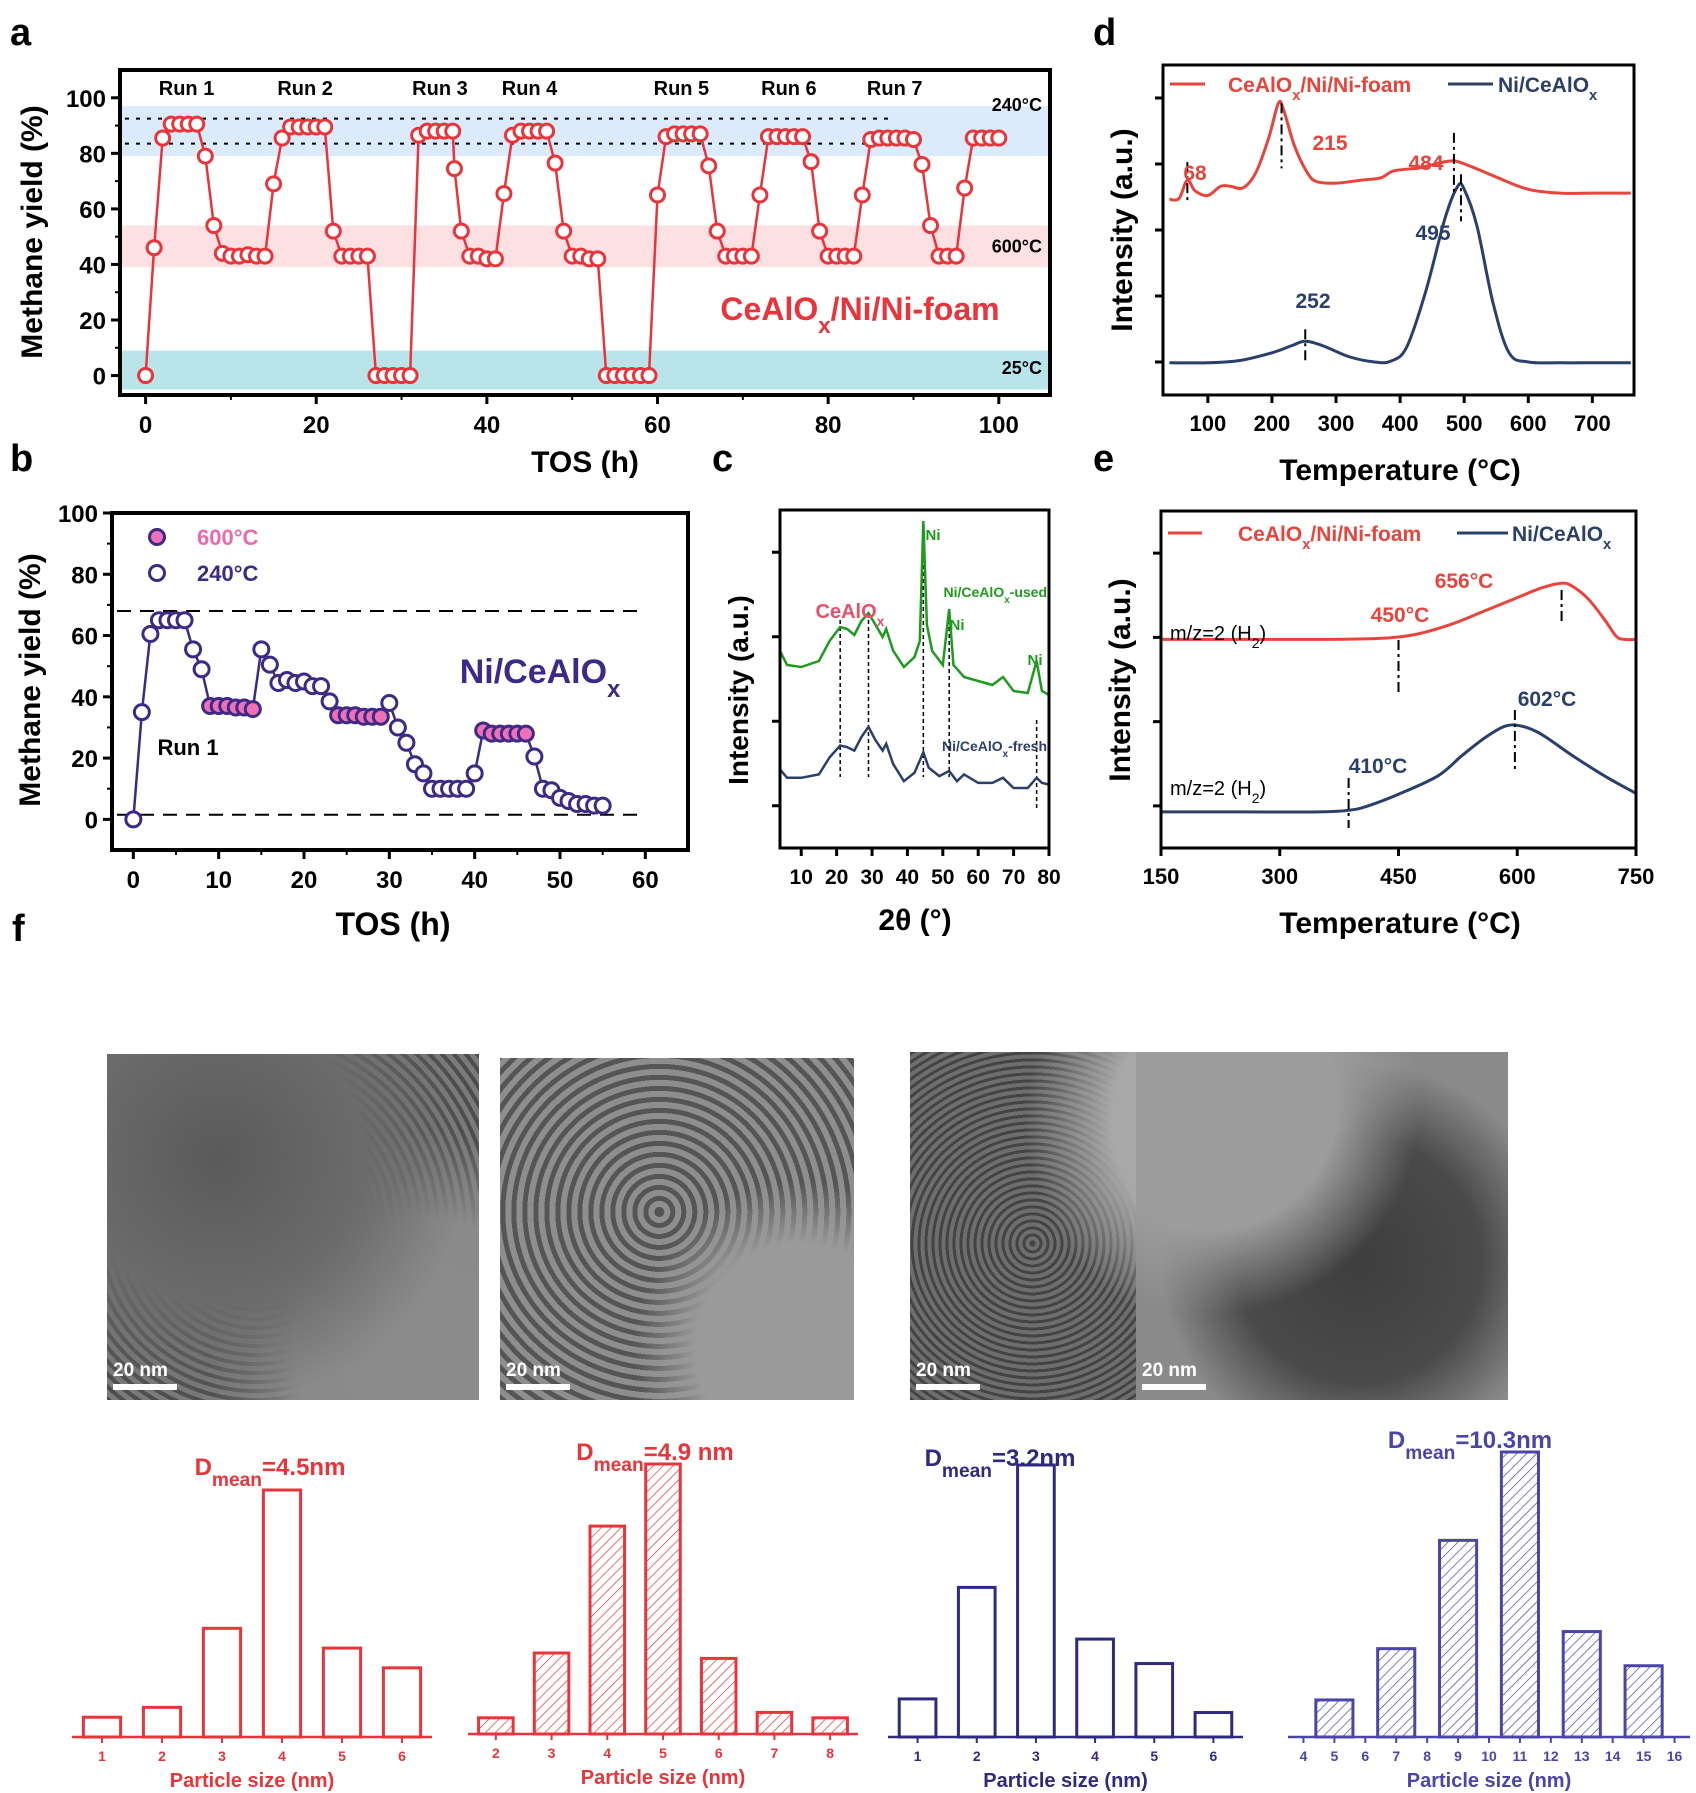 This screenshot has width=1696, height=1793. I want to click on x-axis-tick-label: 150, so click(1161, 876).